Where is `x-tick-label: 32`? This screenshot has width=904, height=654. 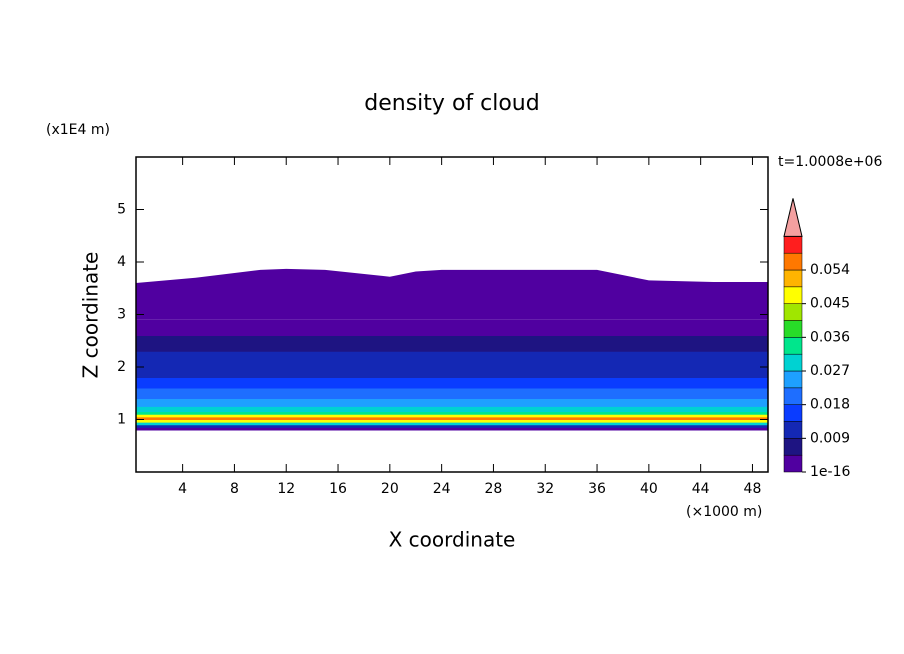
x-tick-label: 32 is located at coordinates (545, 489).